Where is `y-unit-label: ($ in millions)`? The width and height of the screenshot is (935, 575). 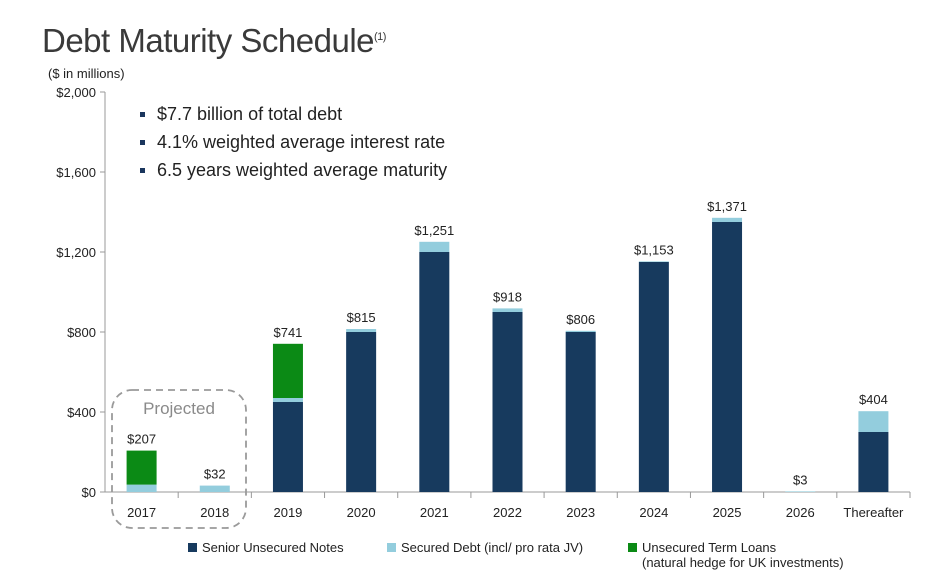 y-unit-label: ($ in millions) is located at coordinates (86, 73).